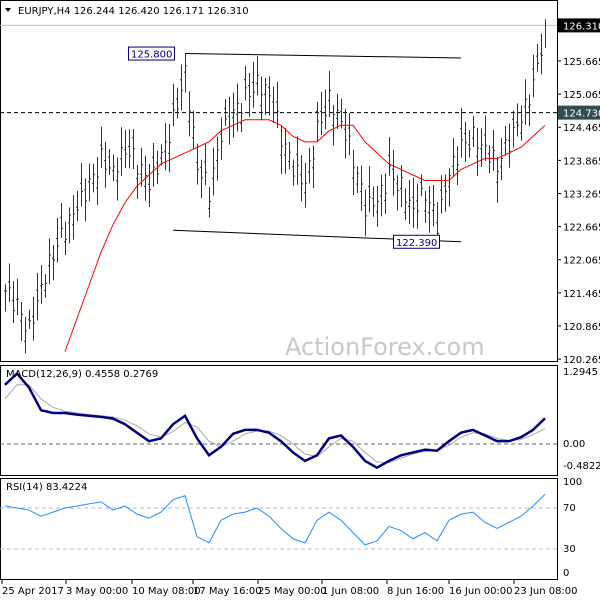 The image size is (600, 600). Describe the element at coordinates (481, 591) in the screenshot. I see `x-tick-label: 16 Jun 00:00` at that location.